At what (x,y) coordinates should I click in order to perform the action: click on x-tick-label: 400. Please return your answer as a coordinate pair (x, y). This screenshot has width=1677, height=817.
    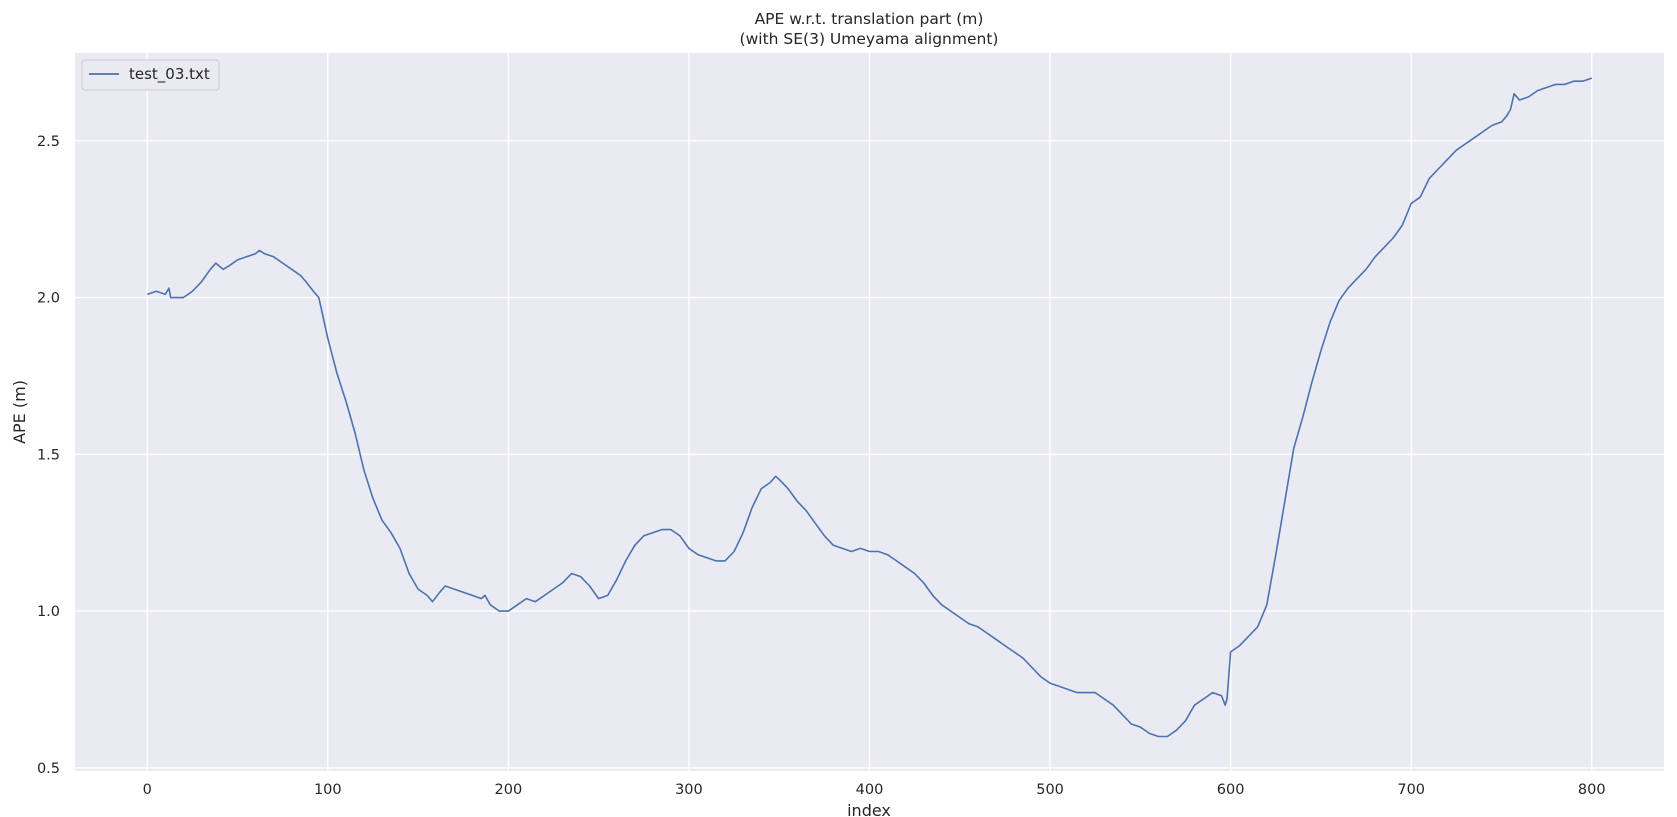
    Looking at the image, I should click on (870, 790).